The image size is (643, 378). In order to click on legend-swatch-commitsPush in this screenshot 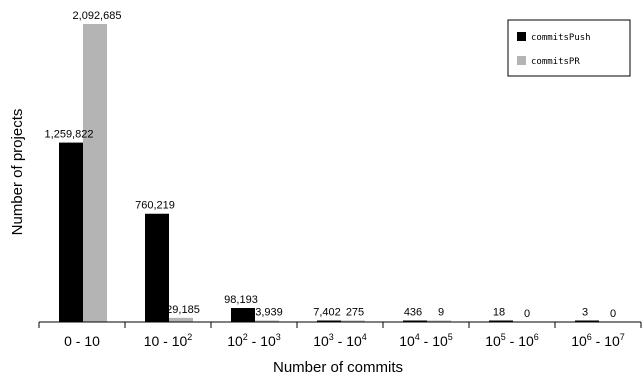, I will do `click(521, 36)`.